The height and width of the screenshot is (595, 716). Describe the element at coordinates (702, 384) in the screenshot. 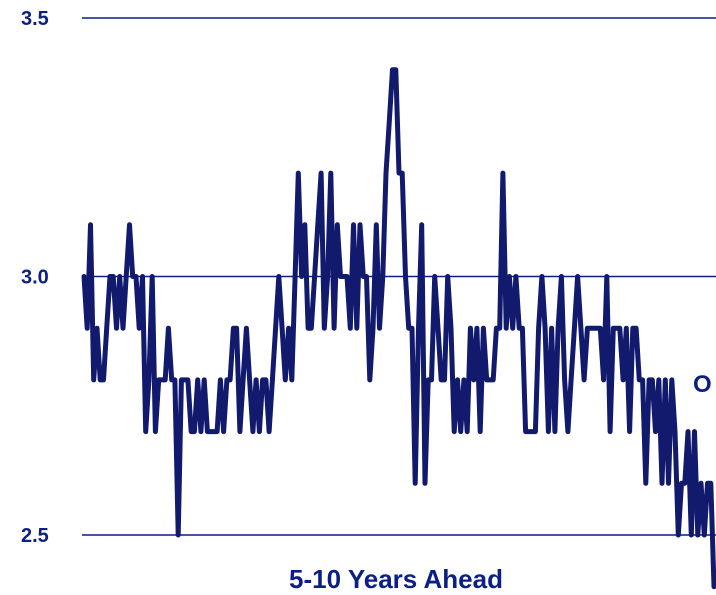

I see `annotation-label: O` at that location.